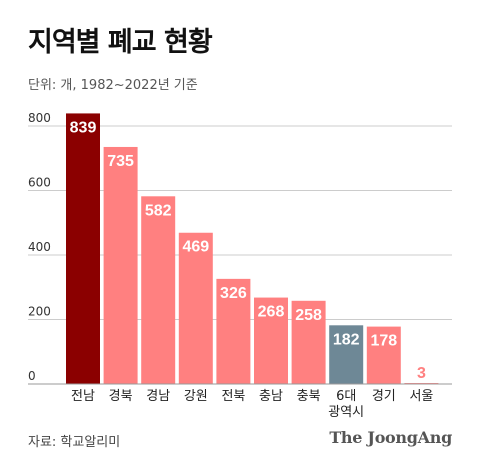 Image resolution: width=480 pixels, height=468 pixels. Describe the element at coordinates (271, 312) in the screenshot. I see `bar-value-label: 268` at that location.